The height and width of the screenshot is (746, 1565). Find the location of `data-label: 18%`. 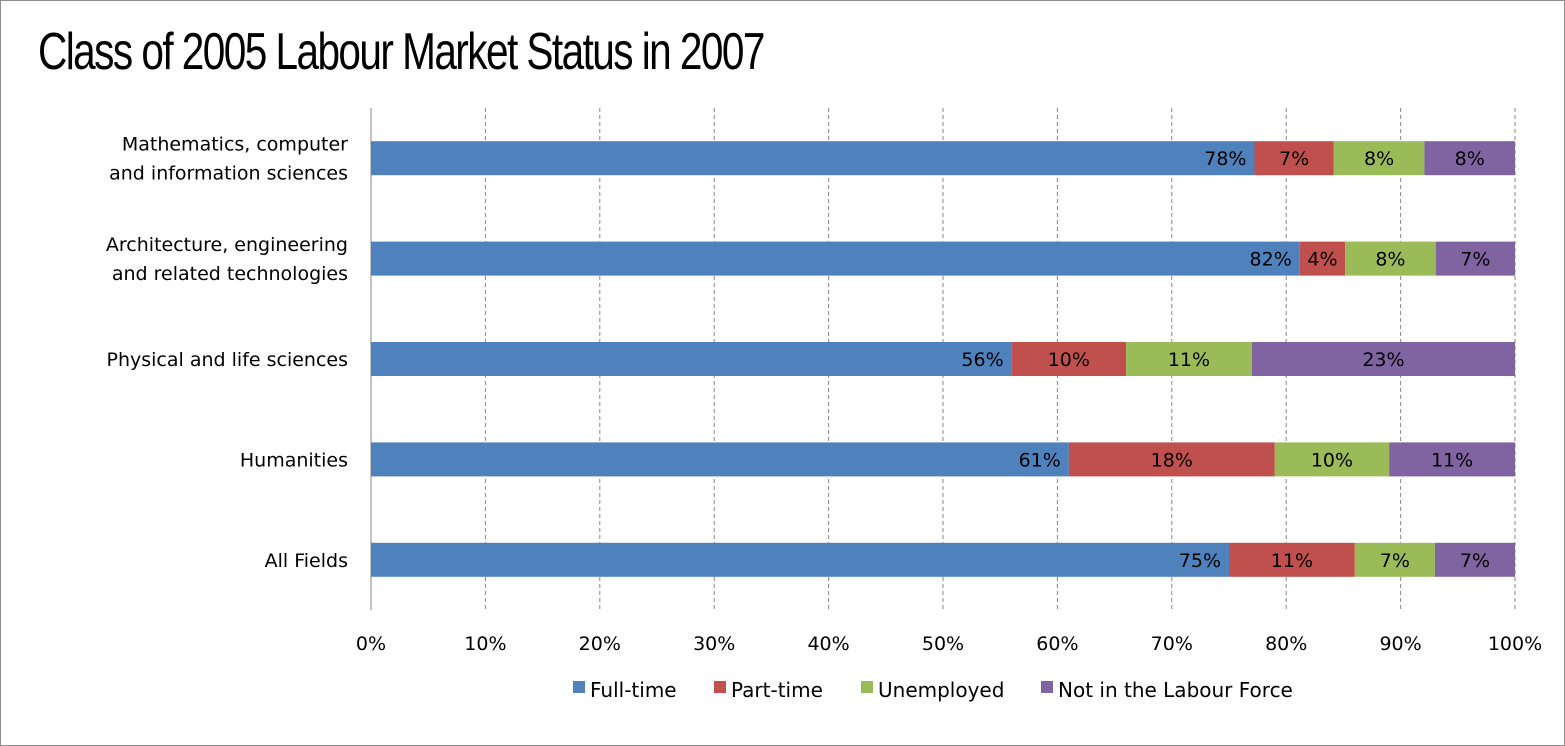

data-label: 18% is located at coordinates (1172, 460).